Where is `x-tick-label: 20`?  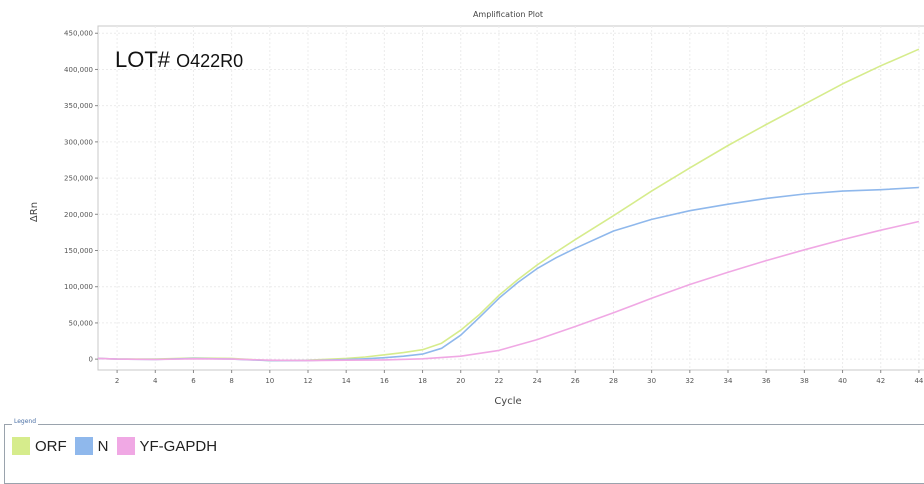
x-tick-label: 20 is located at coordinates (460, 381).